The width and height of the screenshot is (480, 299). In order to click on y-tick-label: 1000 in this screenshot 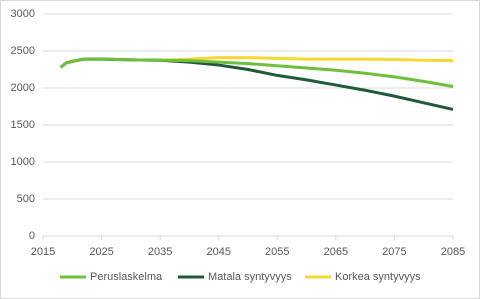, I will do `click(23, 162)`.